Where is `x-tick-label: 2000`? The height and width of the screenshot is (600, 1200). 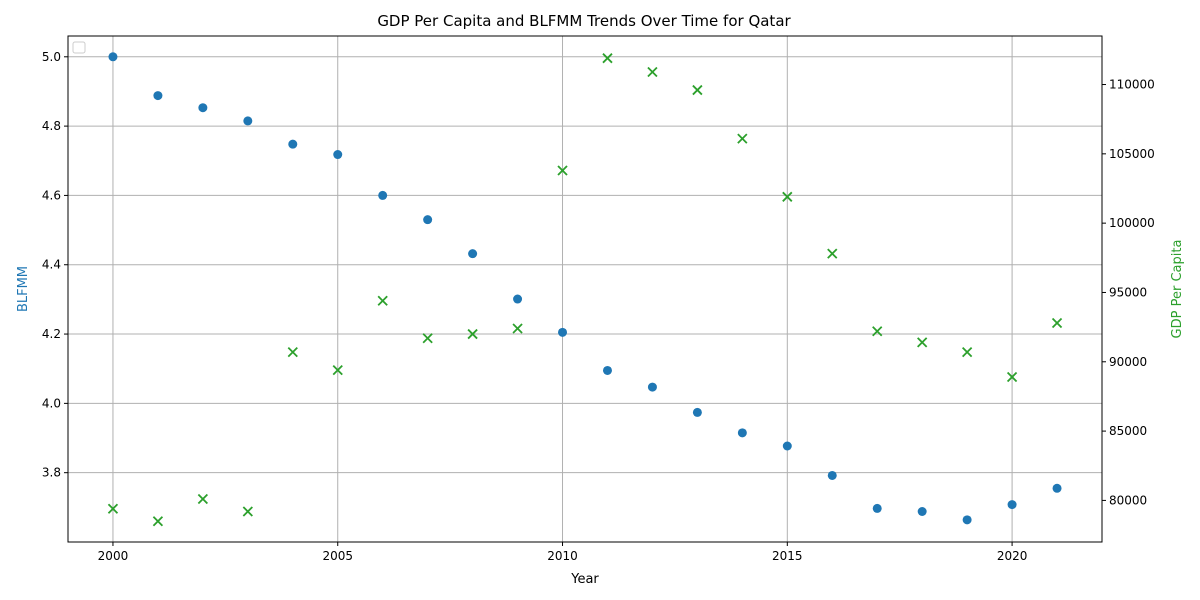 x-tick-label: 2000 is located at coordinates (113, 556).